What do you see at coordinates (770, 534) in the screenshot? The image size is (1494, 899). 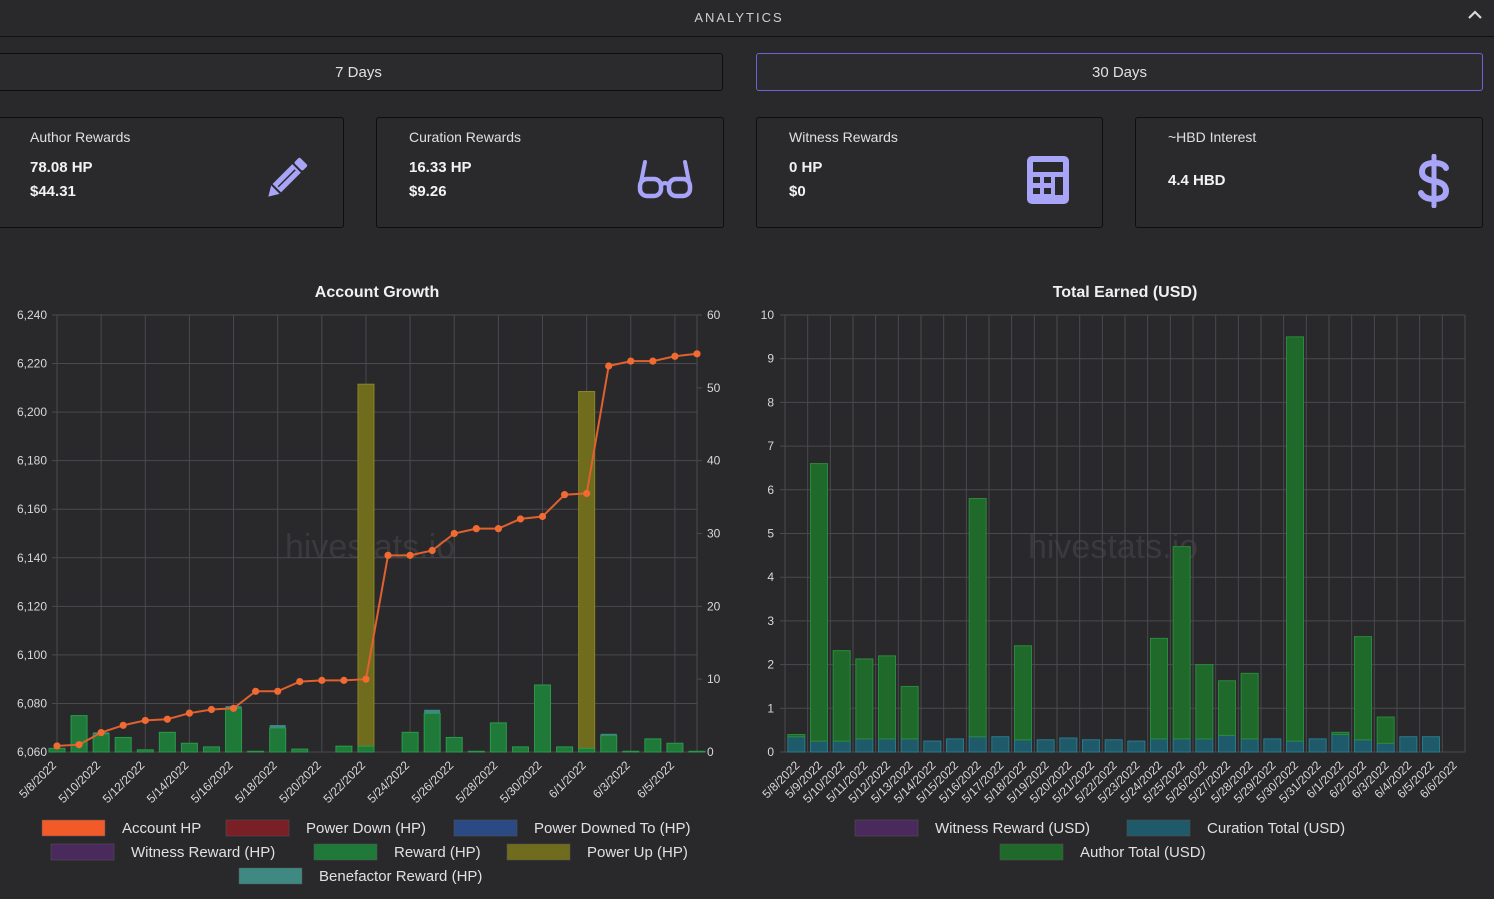 I see `y-tick-label: 5` at bounding box center [770, 534].